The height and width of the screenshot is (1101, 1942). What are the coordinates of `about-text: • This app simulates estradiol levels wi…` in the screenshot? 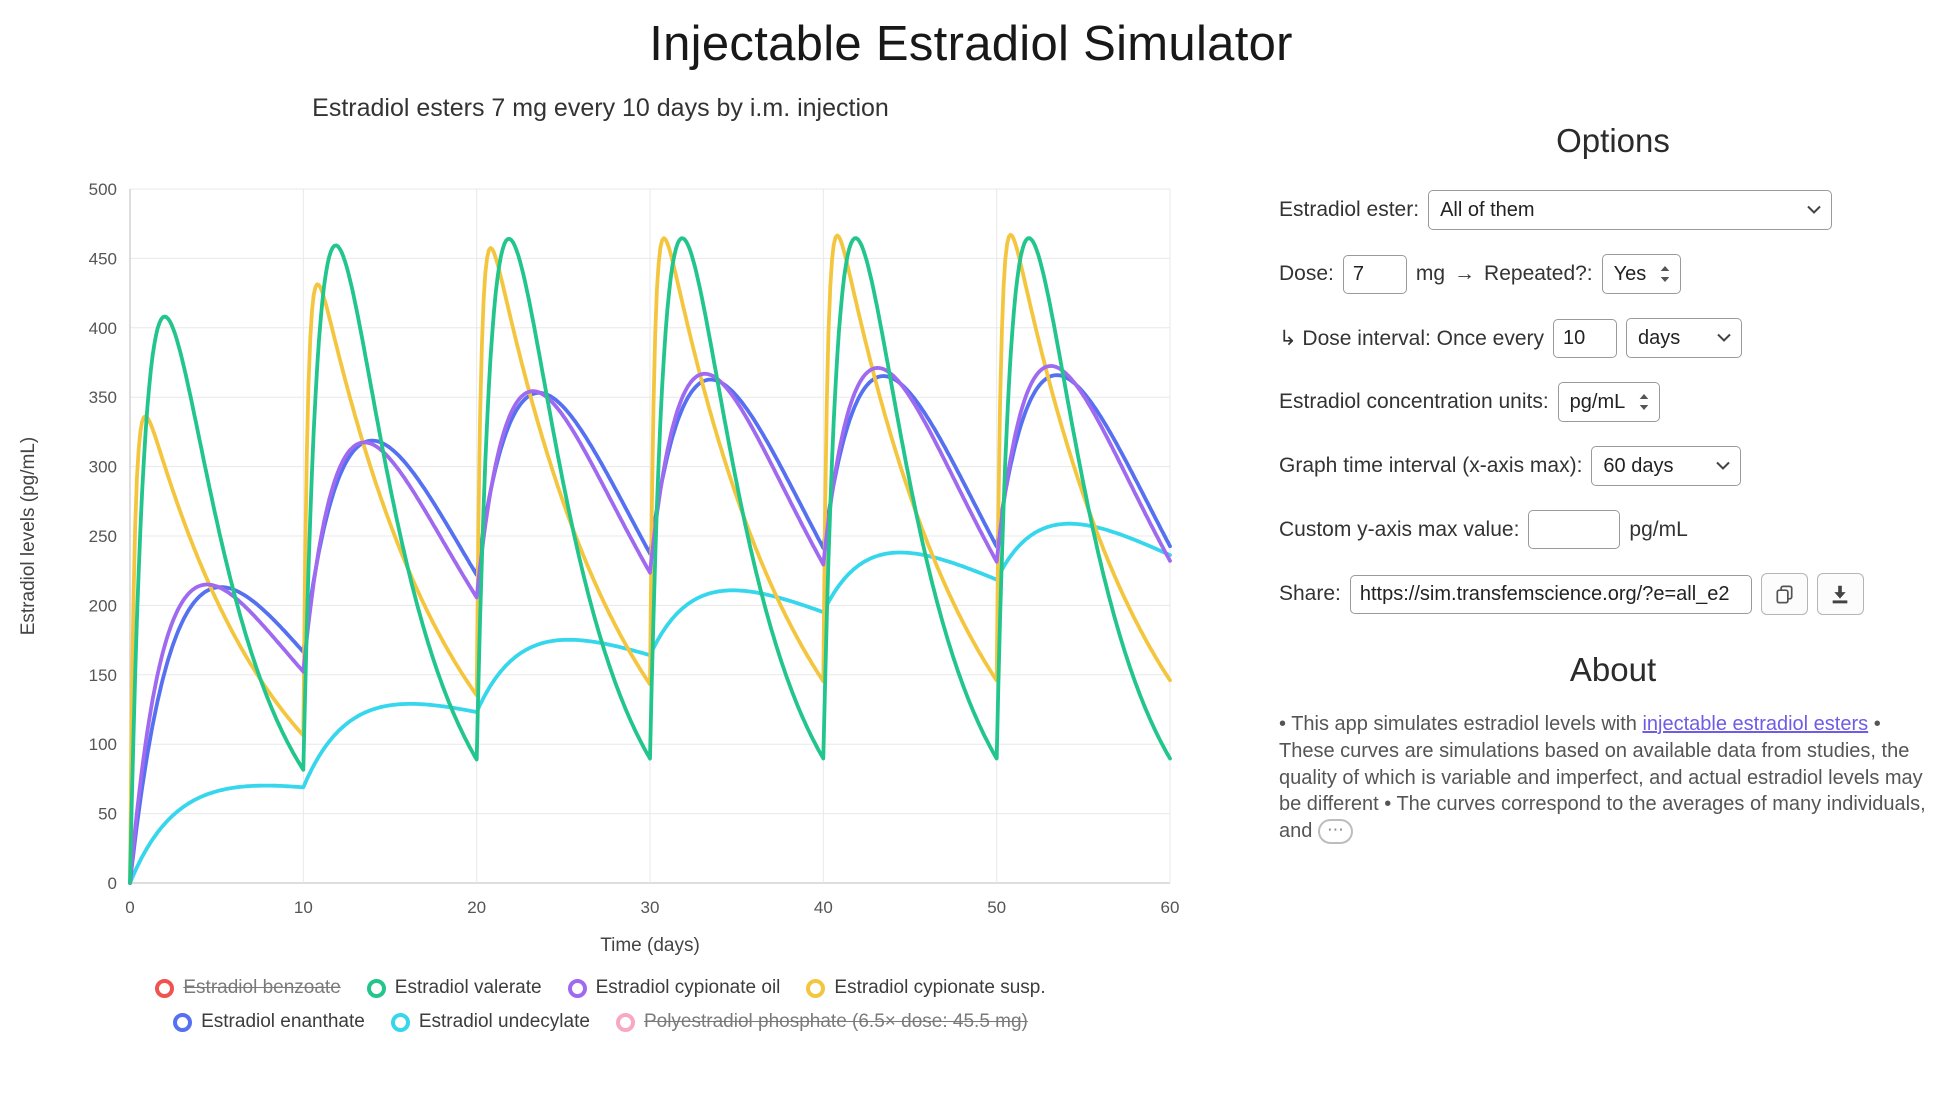 It's located at (1605, 778).